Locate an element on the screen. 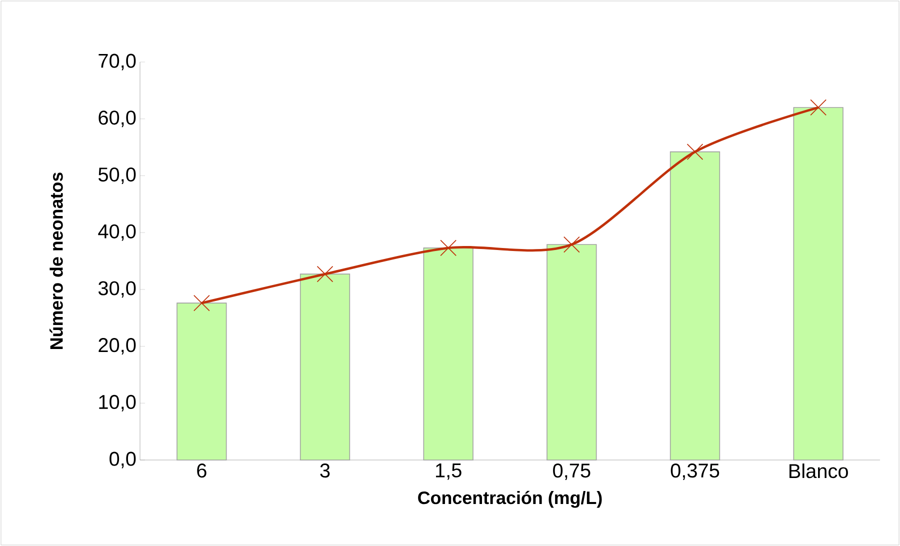 This screenshot has width=900, height=546. y-tick-label: 60,0 is located at coordinates (117, 119).